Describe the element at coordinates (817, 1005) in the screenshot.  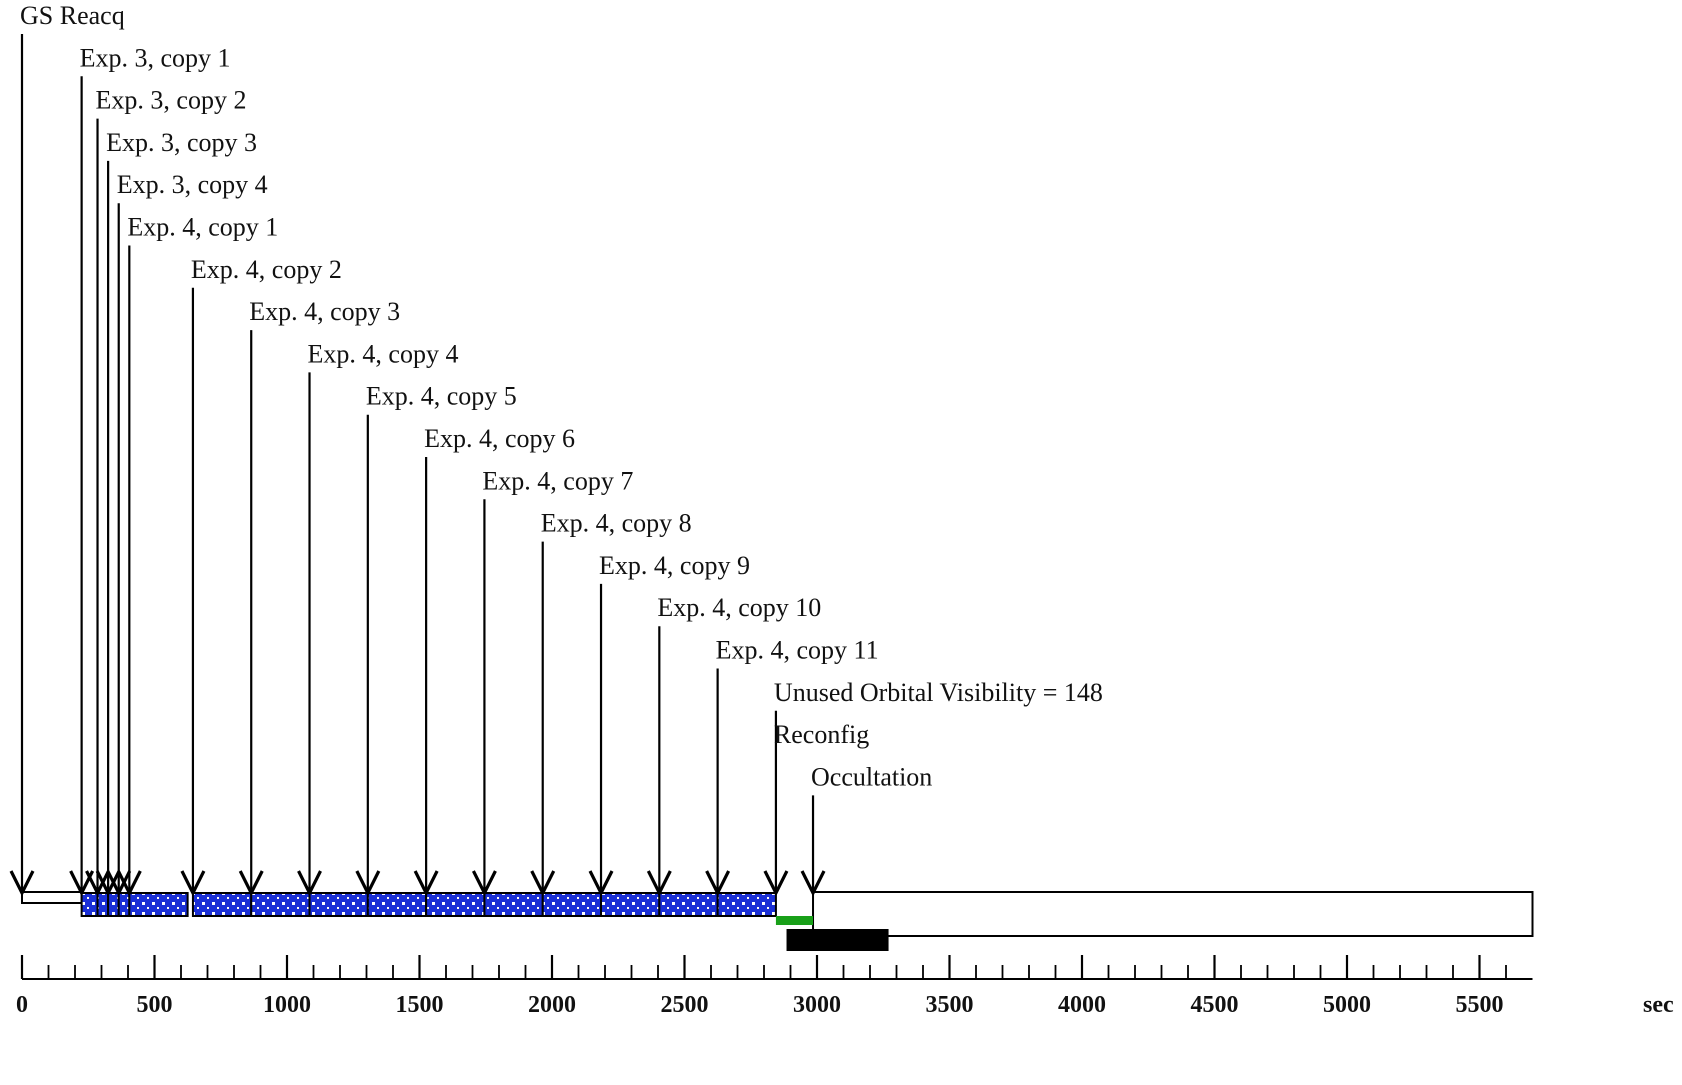
I see `axis-tick-label-3000: 3000` at that location.